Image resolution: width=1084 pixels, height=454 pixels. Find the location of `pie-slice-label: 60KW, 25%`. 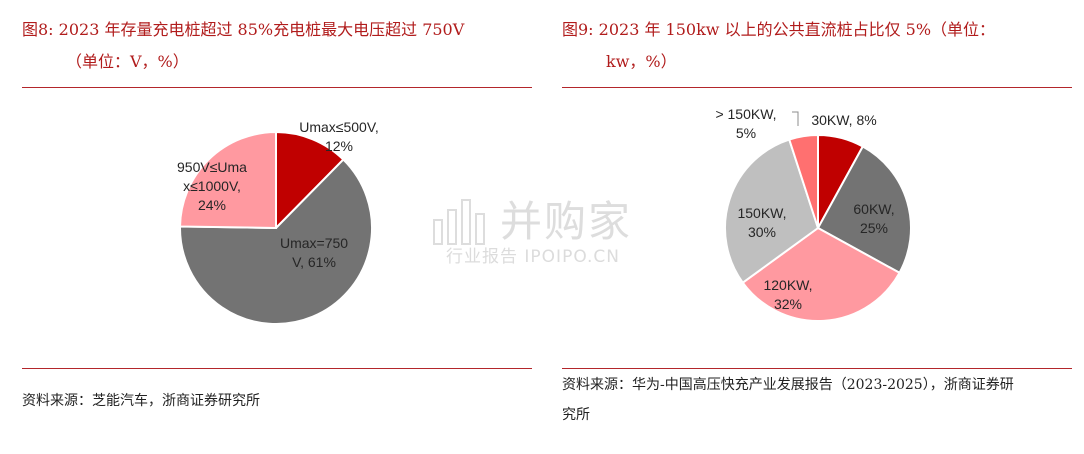

pie-slice-label: 60KW, 25% is located at coordinates (873, 218).